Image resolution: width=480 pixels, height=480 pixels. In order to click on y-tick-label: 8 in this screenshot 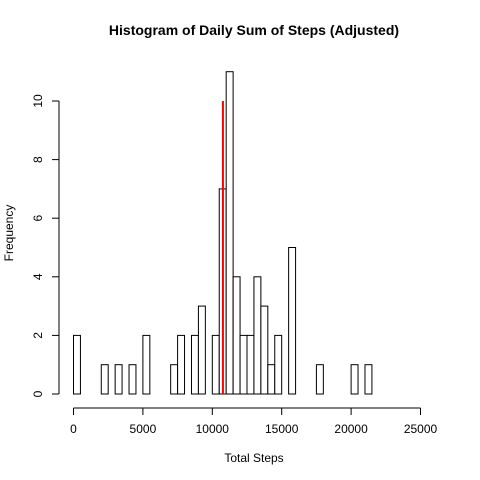, I will do `click(38, 159)`.